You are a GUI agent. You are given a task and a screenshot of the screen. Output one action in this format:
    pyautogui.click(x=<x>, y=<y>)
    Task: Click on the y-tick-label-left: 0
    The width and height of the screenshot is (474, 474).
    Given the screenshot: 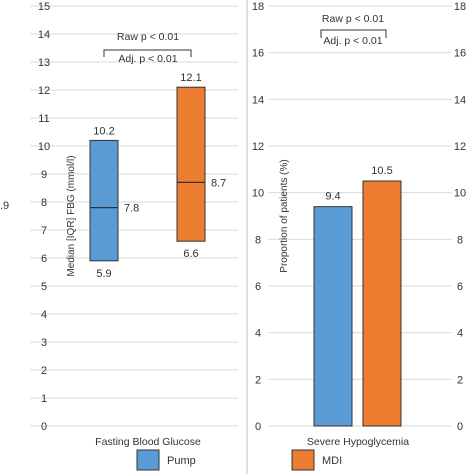 What is the action you would take?
    pyautogui.click(x=258, y=427)
    